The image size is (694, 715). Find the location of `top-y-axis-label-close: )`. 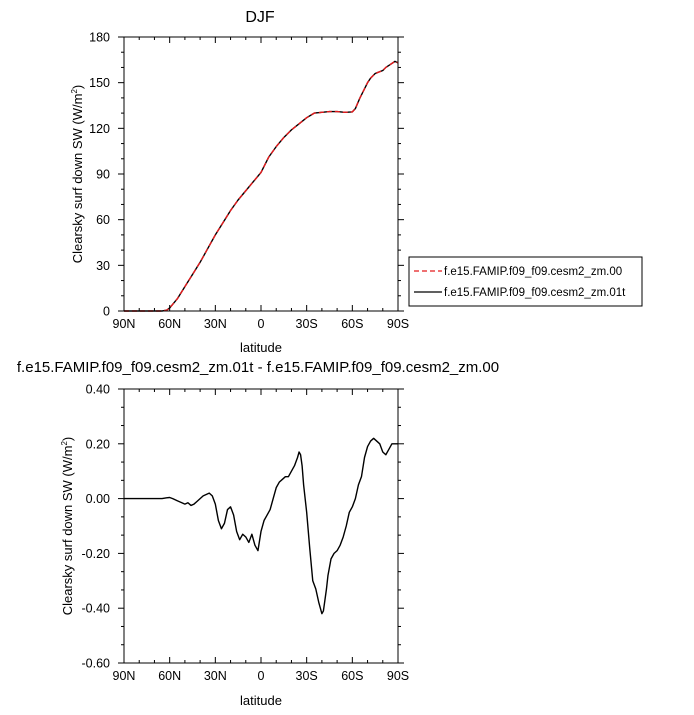

top-y-axis-label-close: ) is located at coordinates (77, 87).